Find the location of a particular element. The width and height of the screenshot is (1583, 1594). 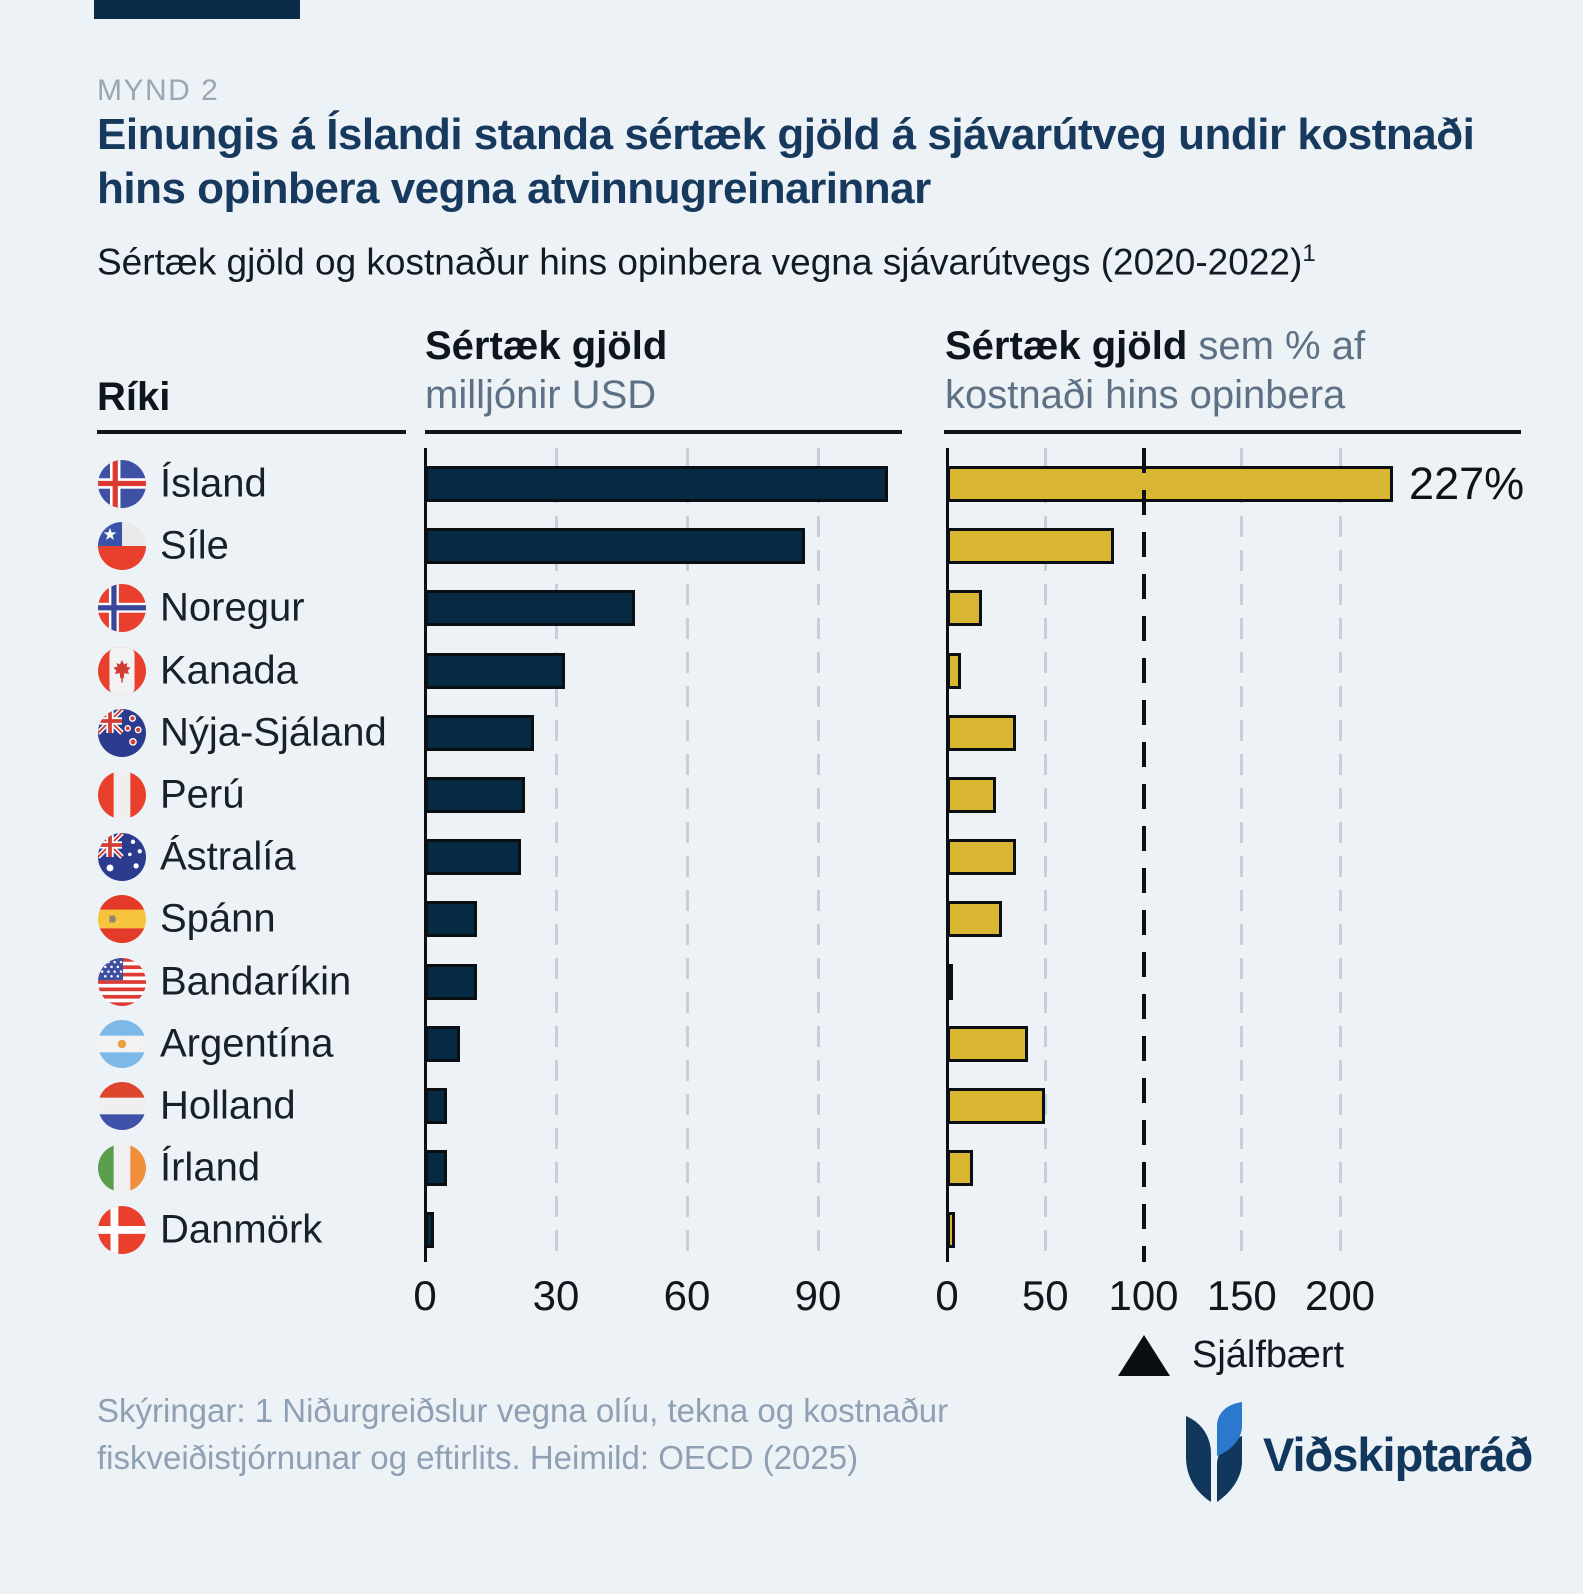

country-label: Kanada is located at coordinates (229, 670).